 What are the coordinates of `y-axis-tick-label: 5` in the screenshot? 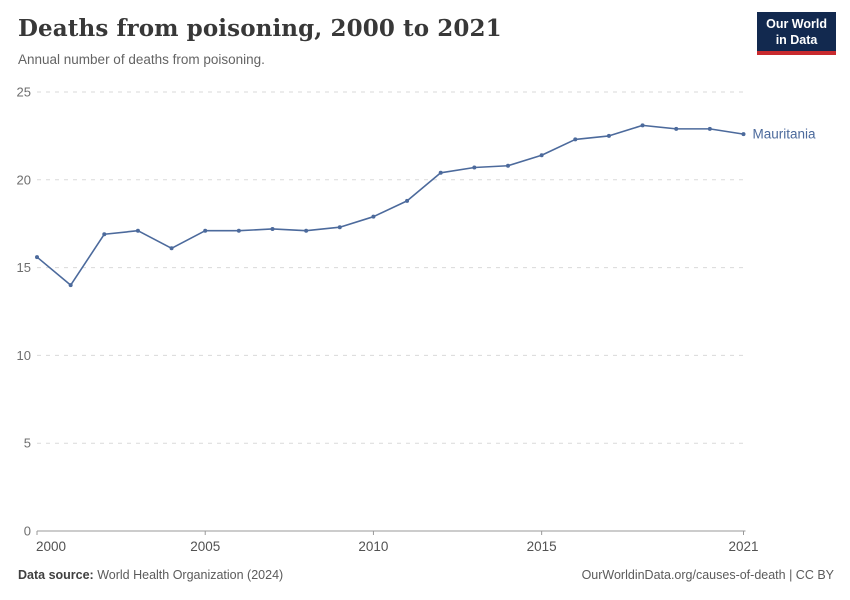 It's located at (27, 443).